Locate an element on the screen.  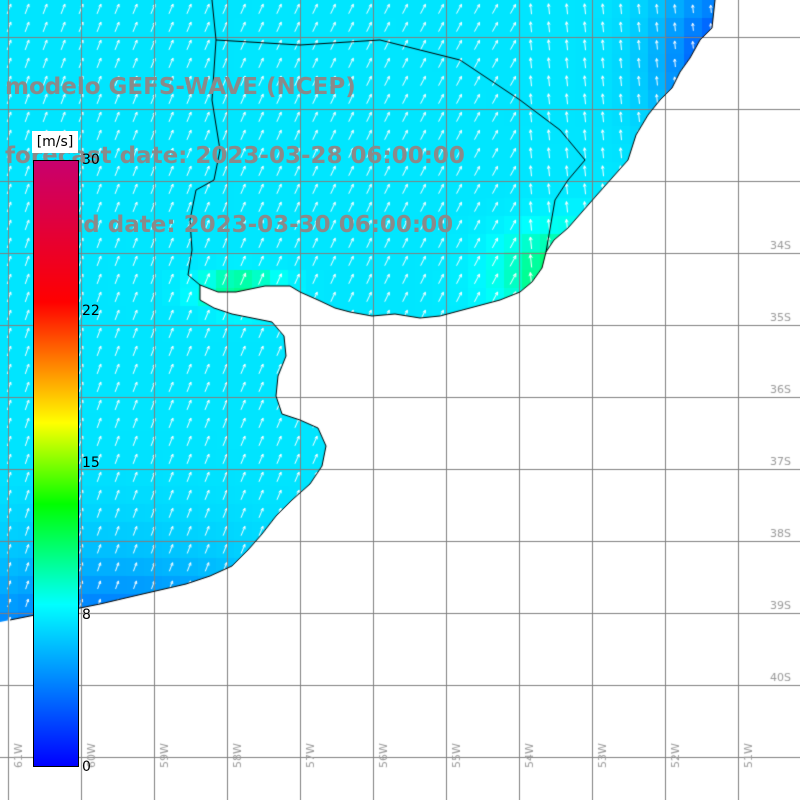
colorbar-tick-30: 30 is located at coordinates (91, 160).